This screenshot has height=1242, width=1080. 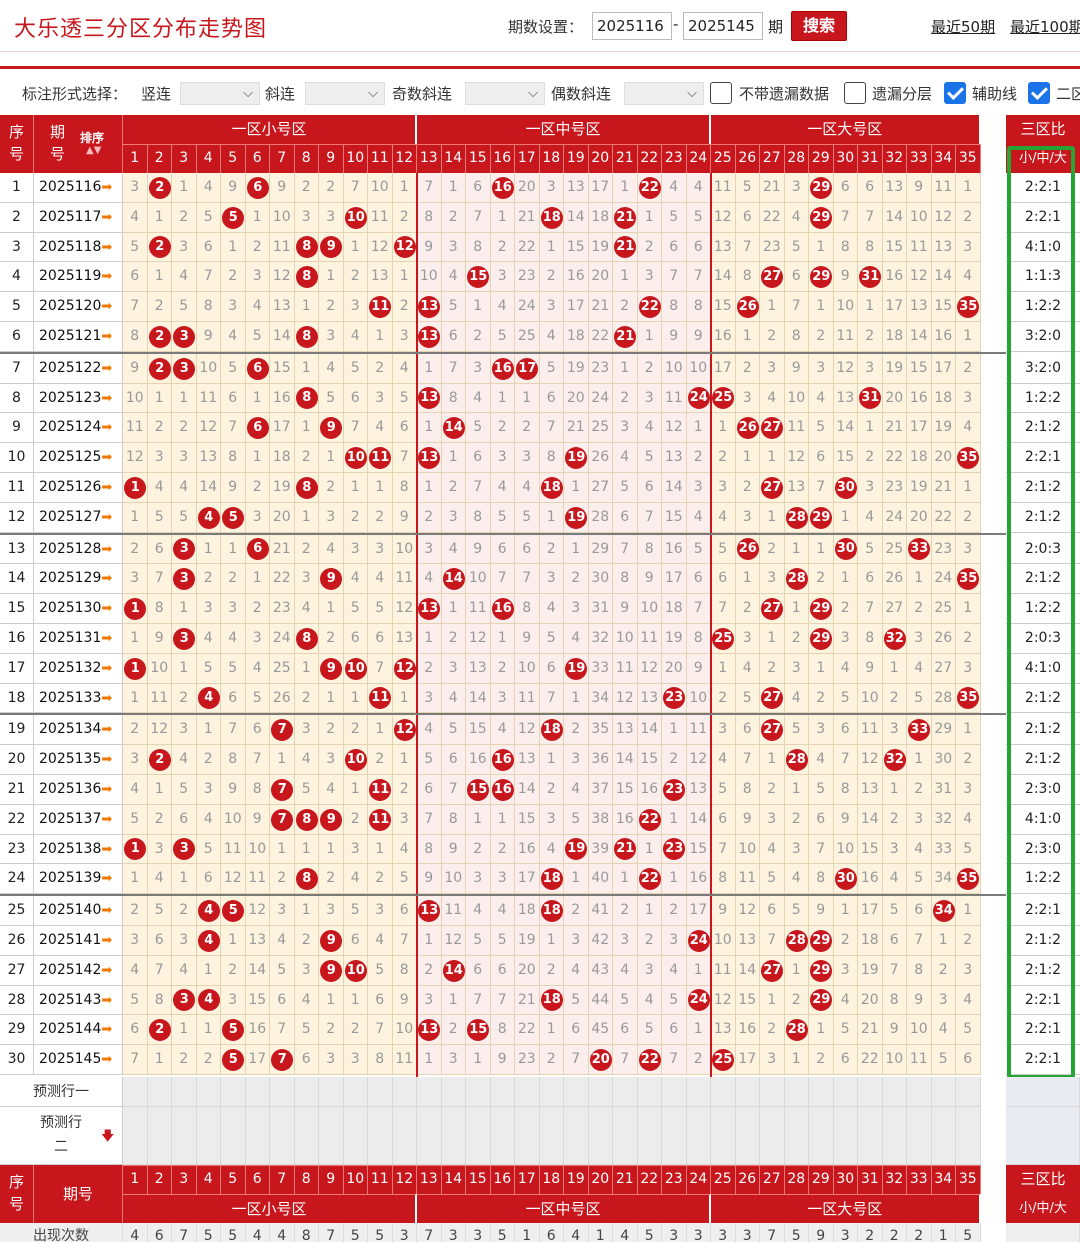 What do you see at coordinates (632, 26) in the screenshot?
I see `period-start-input: 2025116` at bounding box center [632, 26].